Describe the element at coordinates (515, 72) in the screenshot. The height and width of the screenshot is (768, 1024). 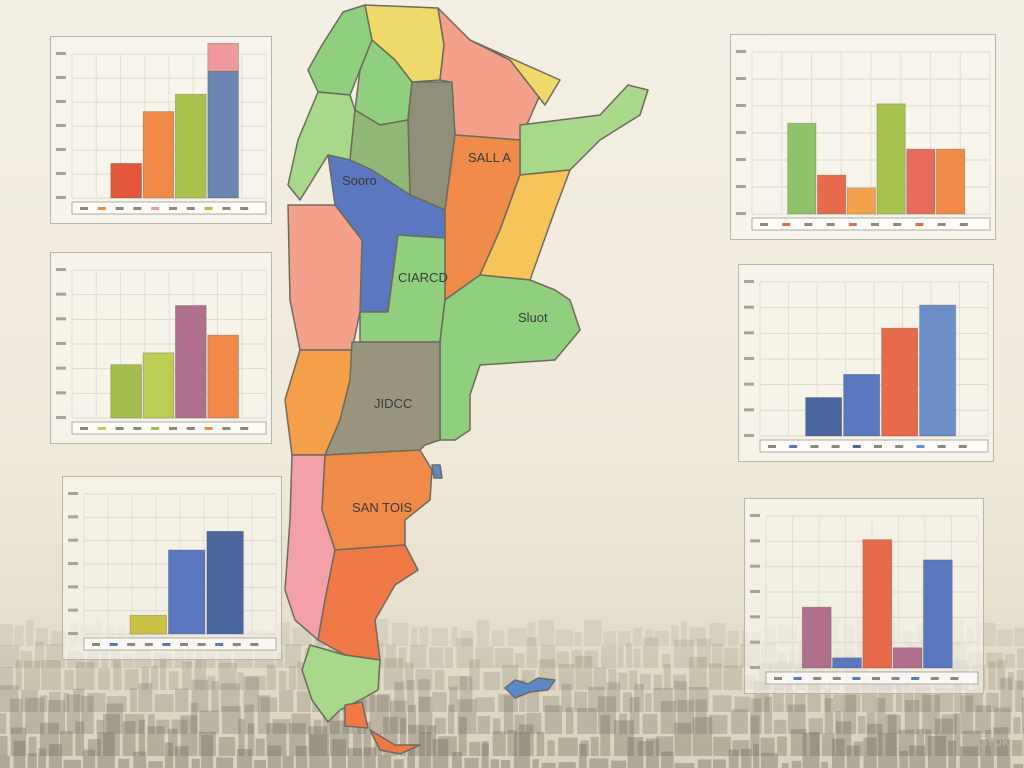
I see `region-yellow-ne` at that location.